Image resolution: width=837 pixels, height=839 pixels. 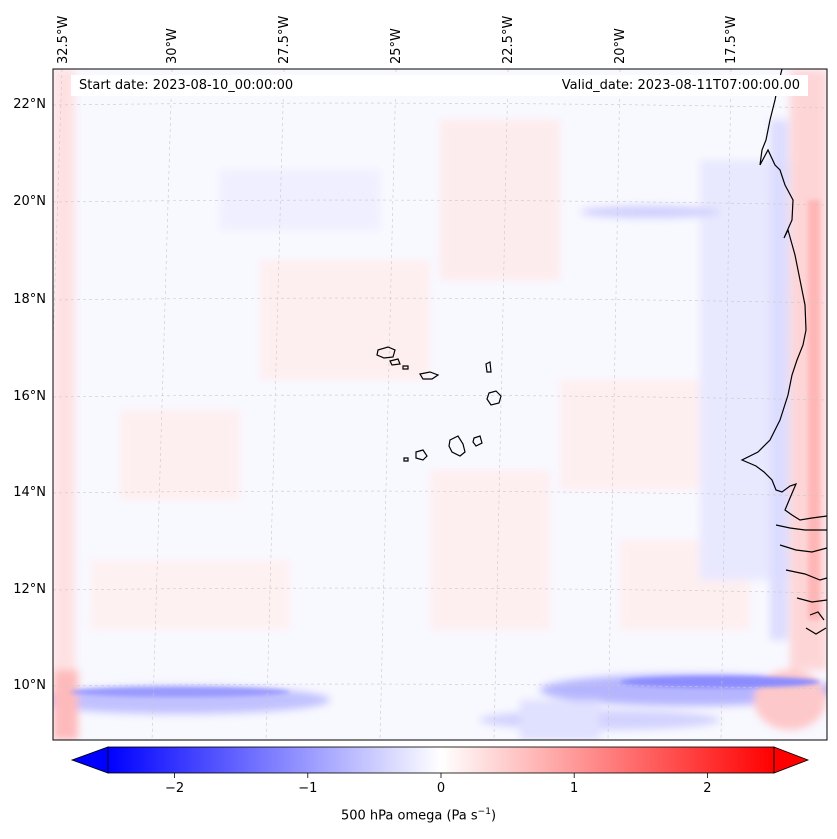 What do you see at coordinates (29, 589) in the screenshot?
I see `latitude-label: 12°N` at bounding box center [29, 589].